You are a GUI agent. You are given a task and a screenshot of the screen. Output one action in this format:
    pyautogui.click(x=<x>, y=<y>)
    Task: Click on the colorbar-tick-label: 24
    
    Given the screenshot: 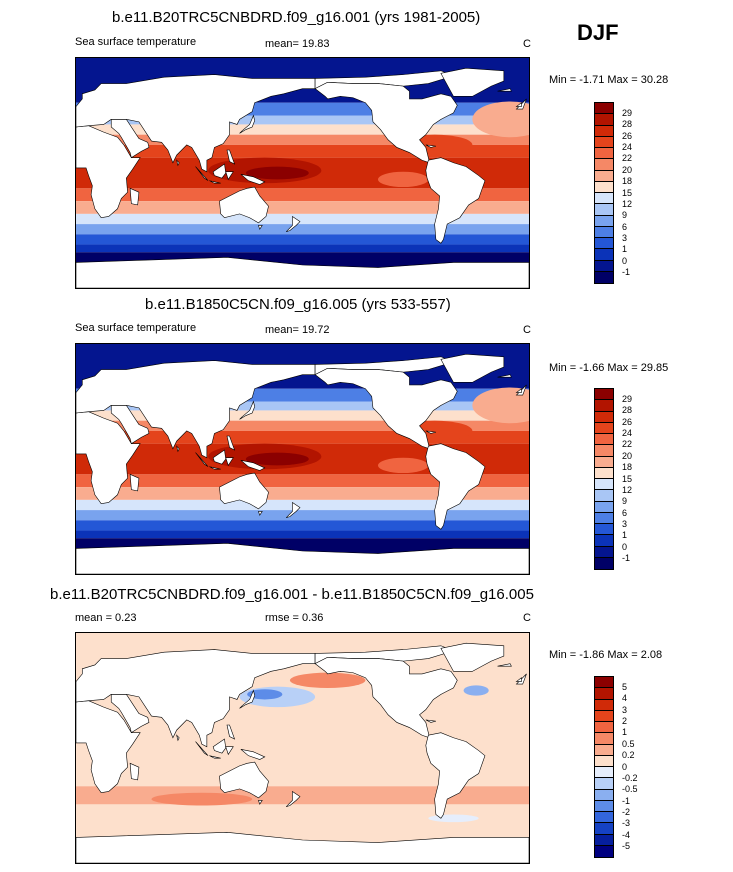 What is the action you would take?
    pyautogui.click(x=627, y=433)
    